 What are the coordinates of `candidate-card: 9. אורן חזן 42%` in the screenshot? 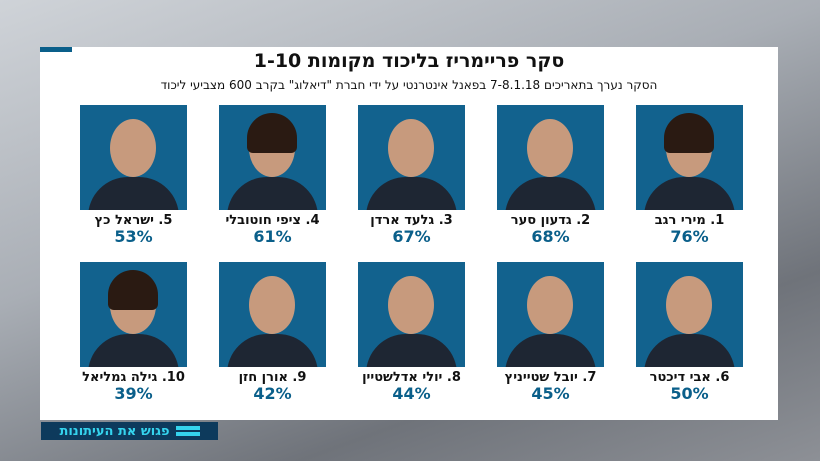 It's located at (272, 334).